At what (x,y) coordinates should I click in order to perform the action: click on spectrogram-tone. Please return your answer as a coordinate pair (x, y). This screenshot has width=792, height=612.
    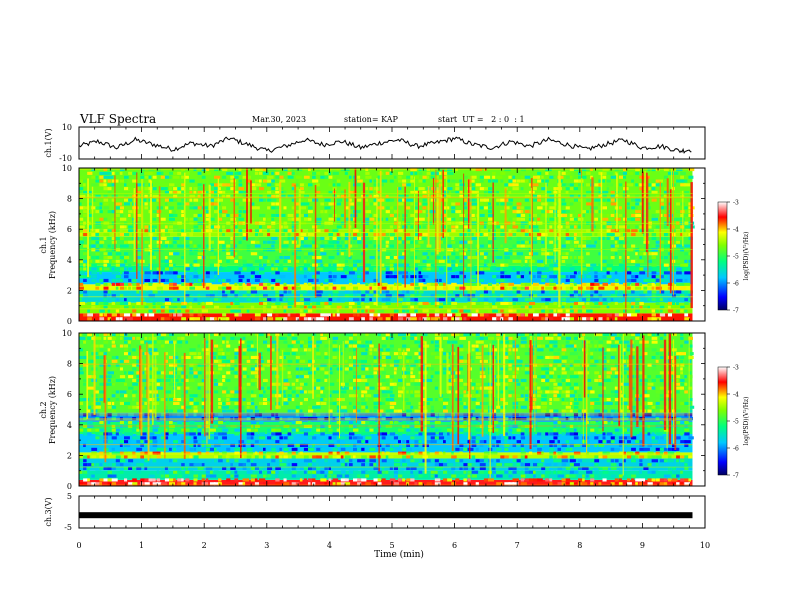
    Looking at the image, I should click on (386, 198).